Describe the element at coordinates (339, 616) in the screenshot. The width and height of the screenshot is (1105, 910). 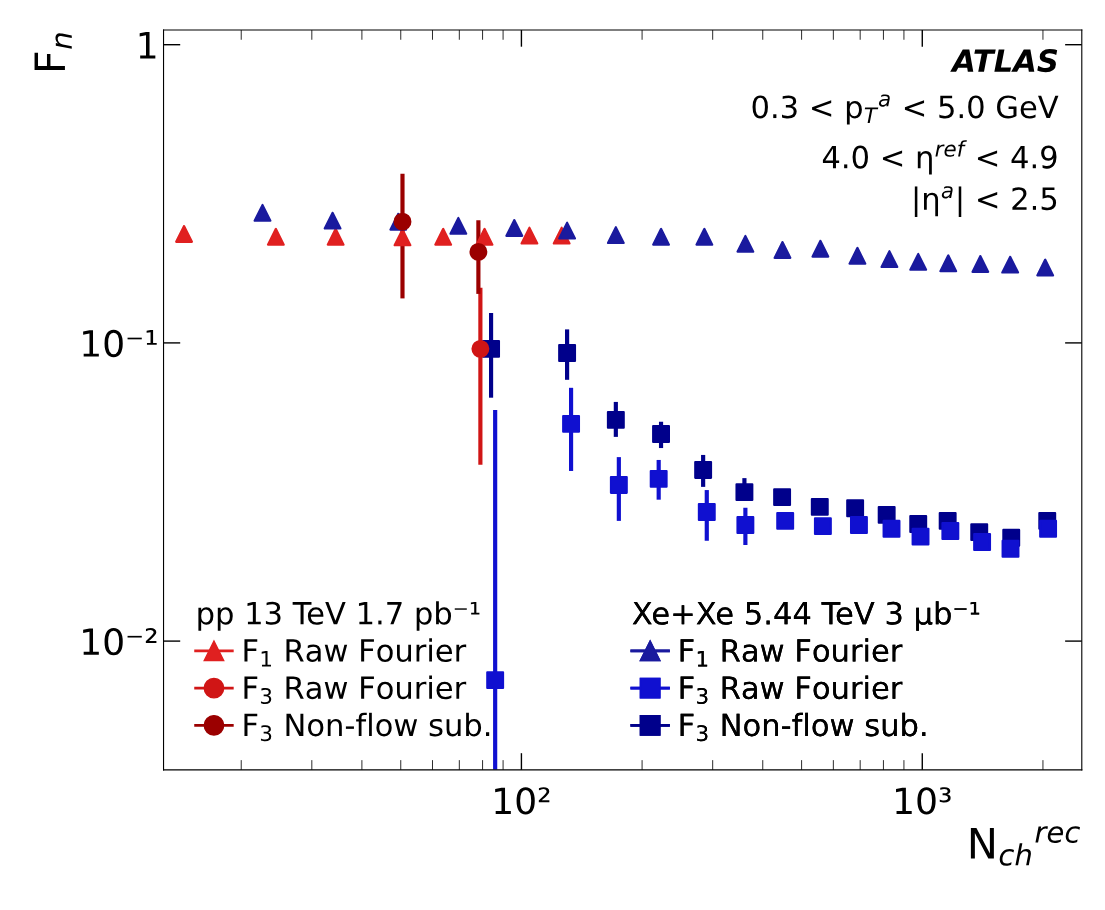
I see `annotation: pp 13 TeV 1.7 pb⁻¹` at that location.